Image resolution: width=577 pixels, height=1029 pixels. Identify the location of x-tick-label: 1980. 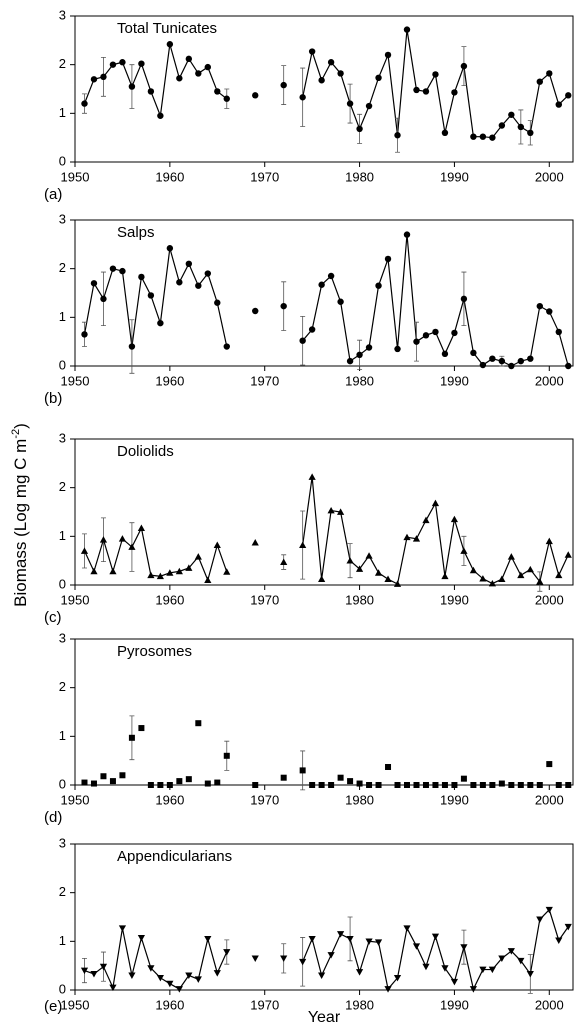
(359, 799).